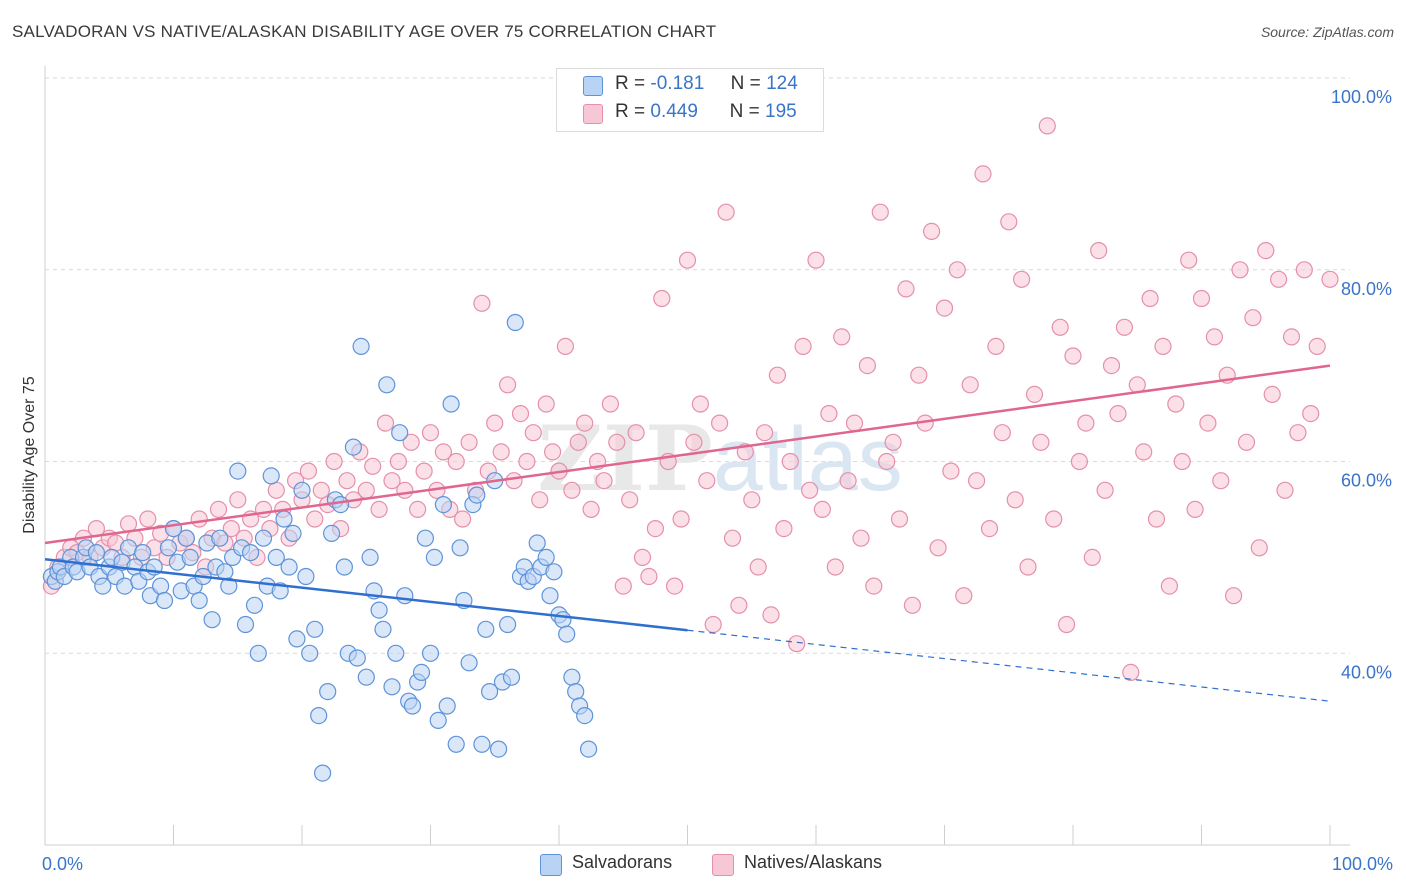 This screenshot has height=892, width=1406. I want to click on source-label: Source: ZipAtlas.com, so click(1327, 32).